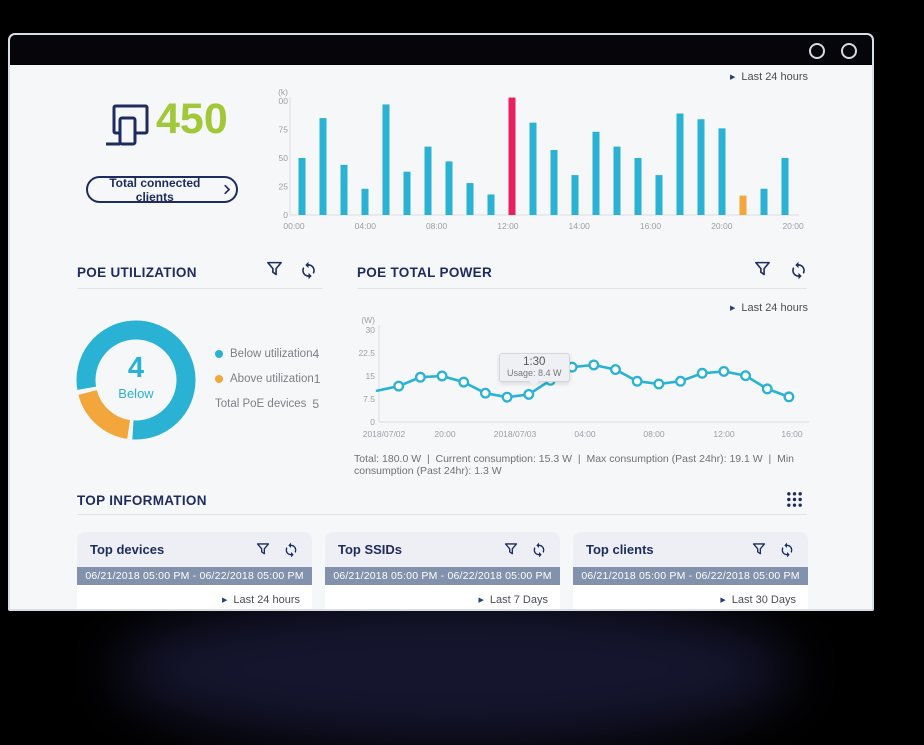  Describe the element at coordinates (690, 549) in the screenshot. I see `card-header: Top clients` at that location.